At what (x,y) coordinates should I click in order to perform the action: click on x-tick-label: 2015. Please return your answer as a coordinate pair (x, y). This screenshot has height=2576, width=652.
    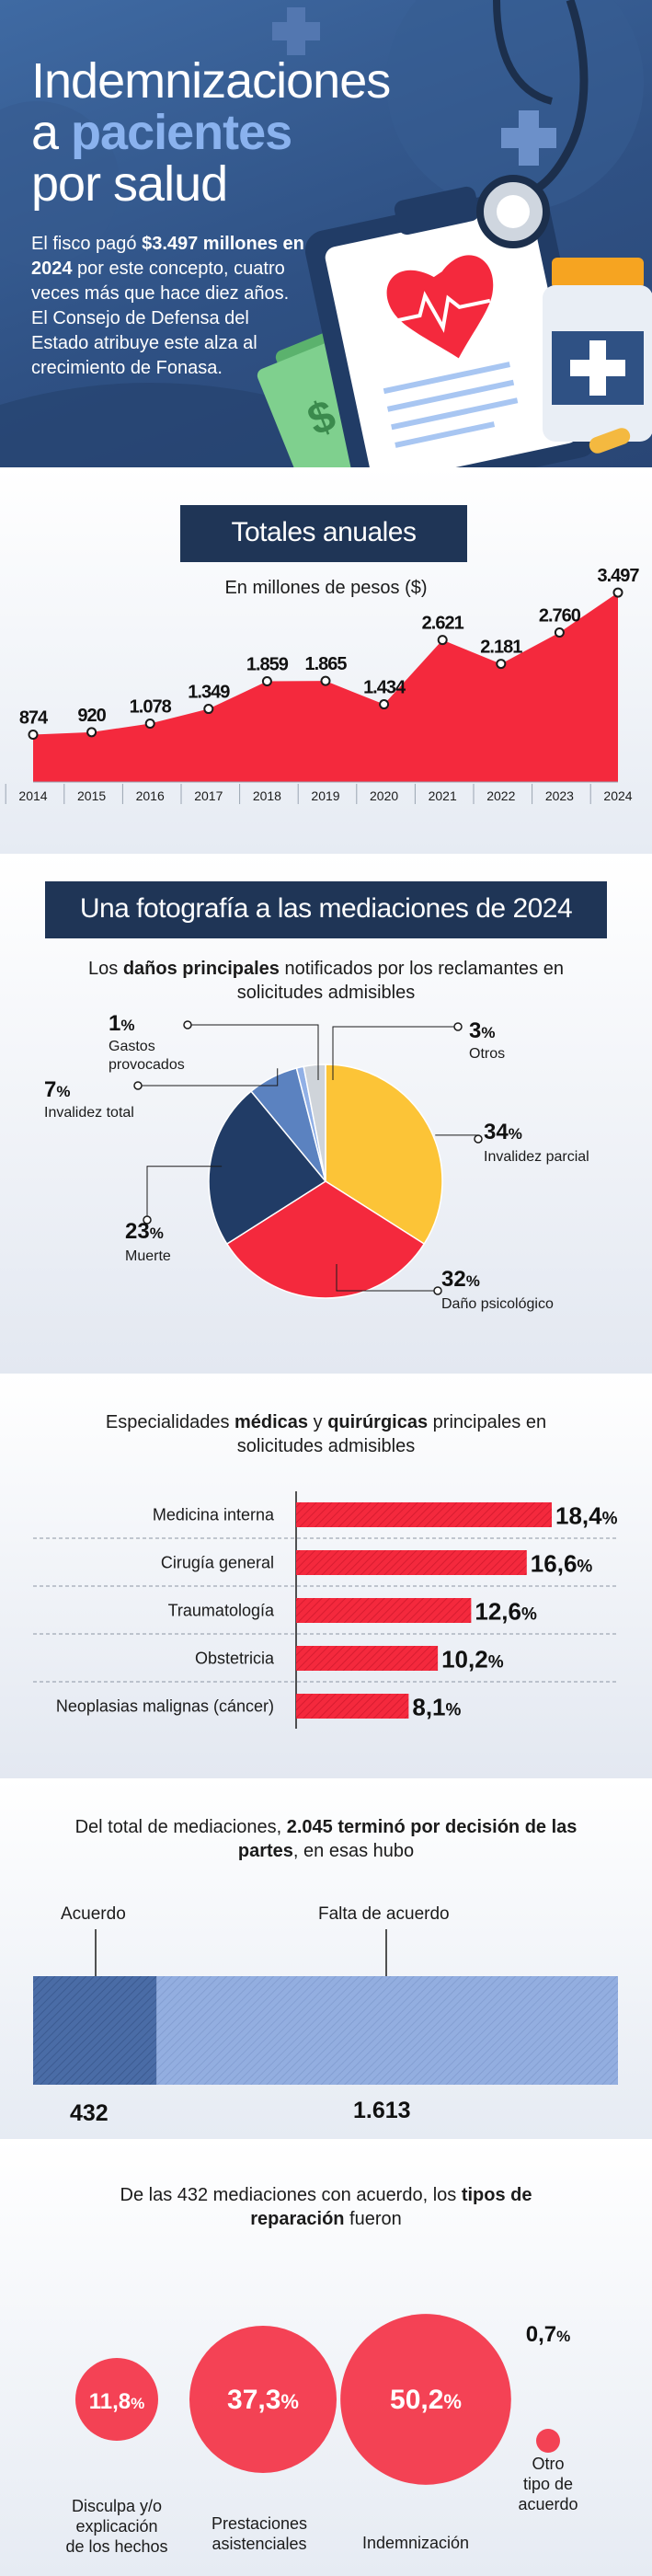
    Looking at the image, I should click on (92, 795).